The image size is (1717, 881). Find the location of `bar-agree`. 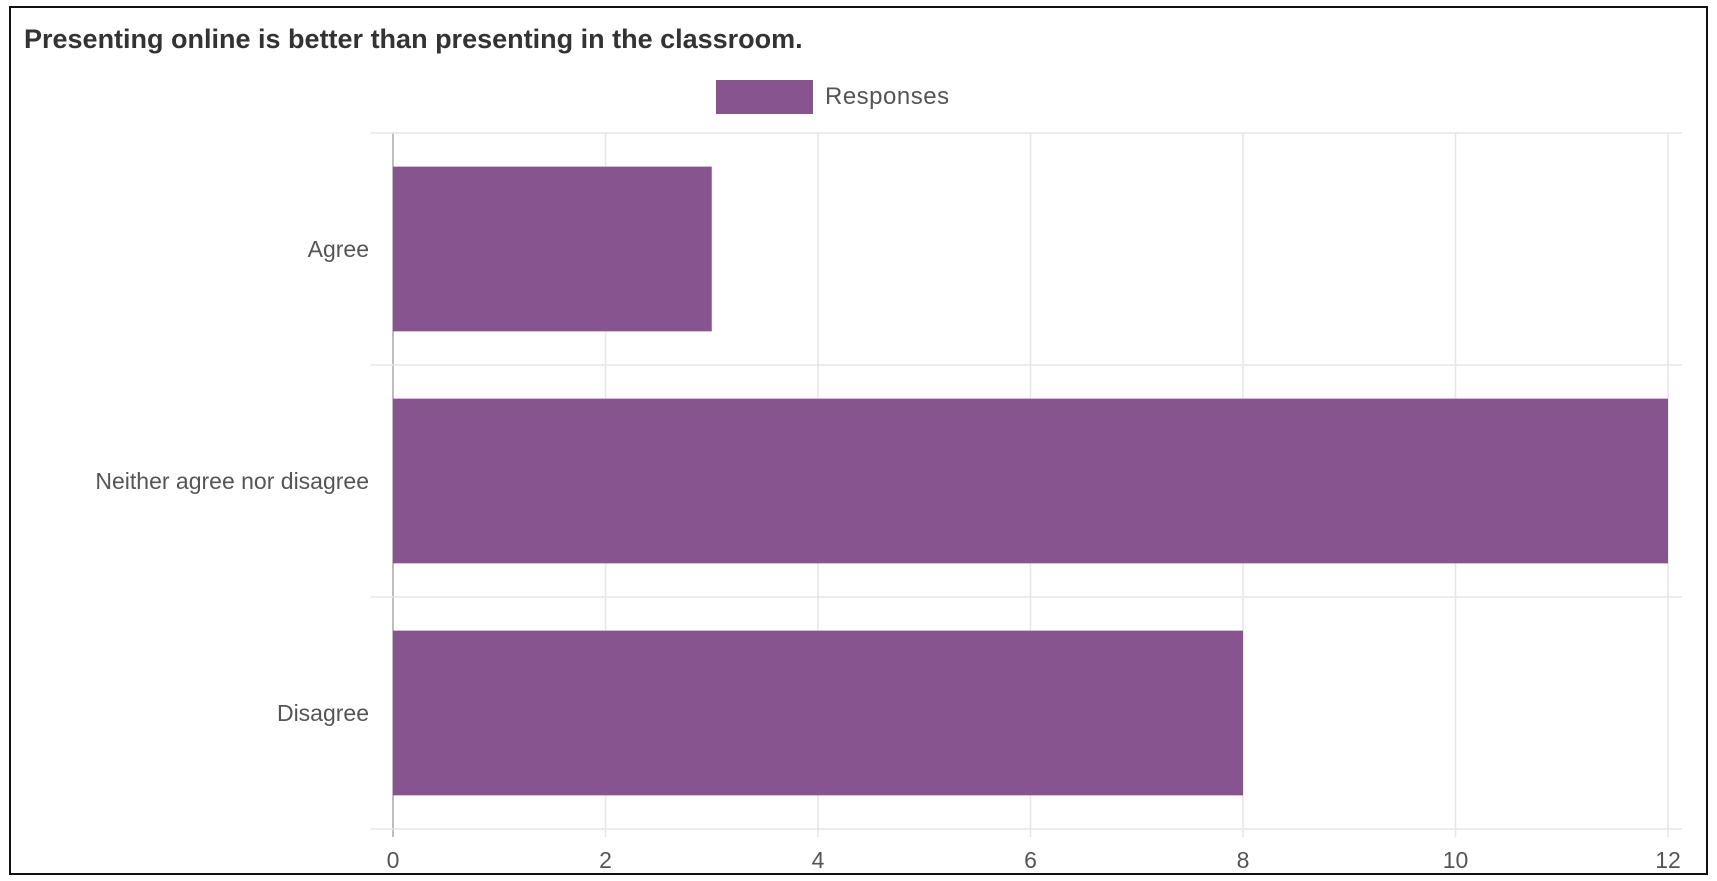

bar-agree is located at coordinates (552, 249).